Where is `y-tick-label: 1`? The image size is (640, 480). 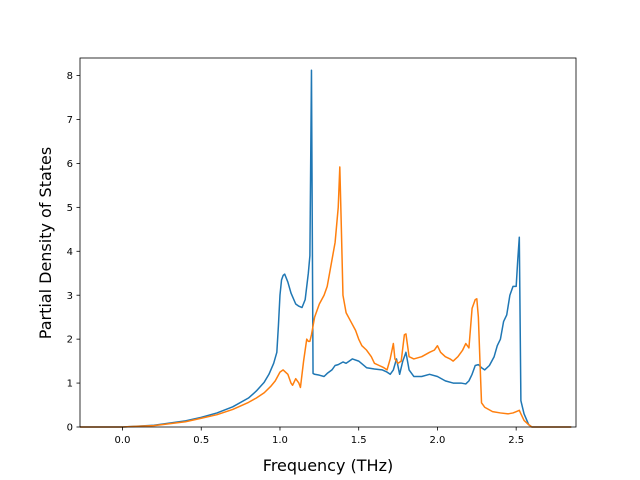 y-tick-label: 1 is located at coordinates (70, 384).